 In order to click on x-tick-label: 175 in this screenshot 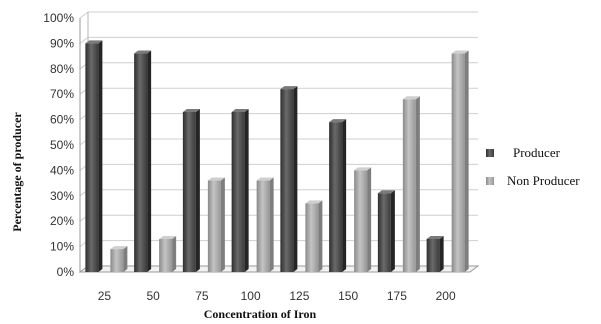, I will do `click(397, 296)`.